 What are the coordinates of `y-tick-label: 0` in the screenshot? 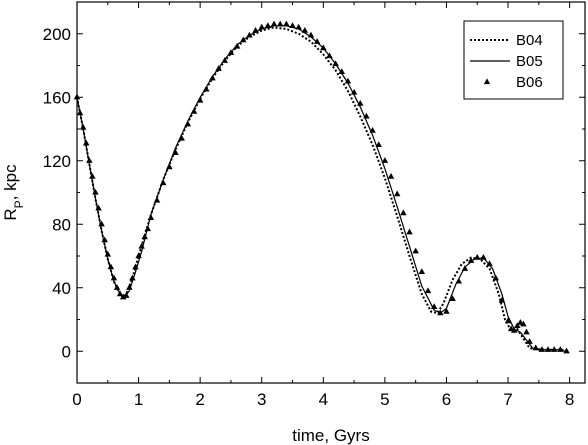 It's located at (66, 351).